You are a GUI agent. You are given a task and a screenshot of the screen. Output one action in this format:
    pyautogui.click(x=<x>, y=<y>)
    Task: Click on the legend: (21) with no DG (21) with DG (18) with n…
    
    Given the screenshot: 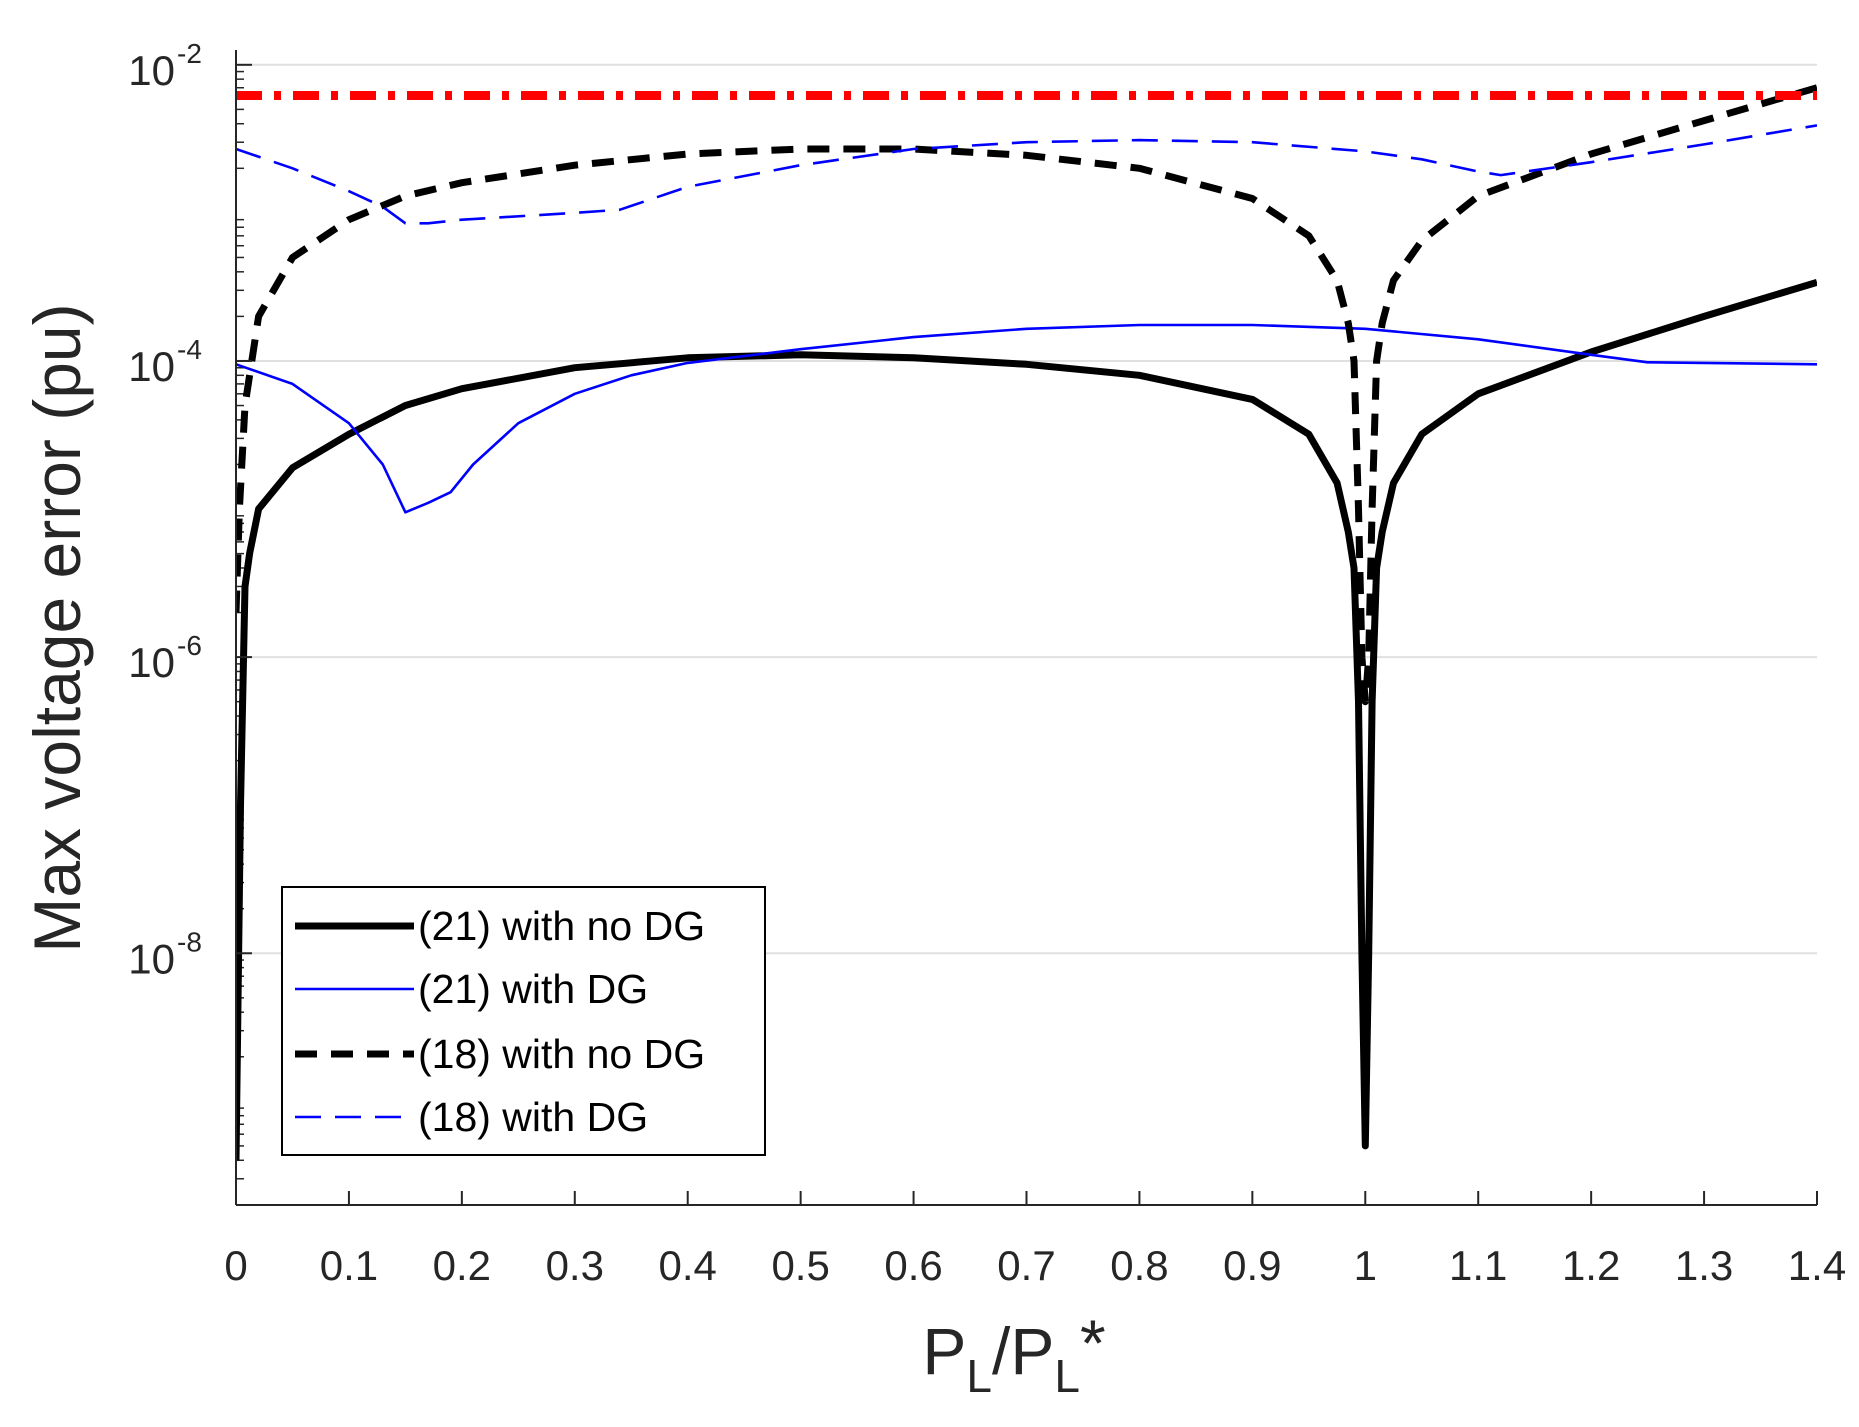 What is the action you would take?
    pyautogui.click(x=523, y=1021)
    